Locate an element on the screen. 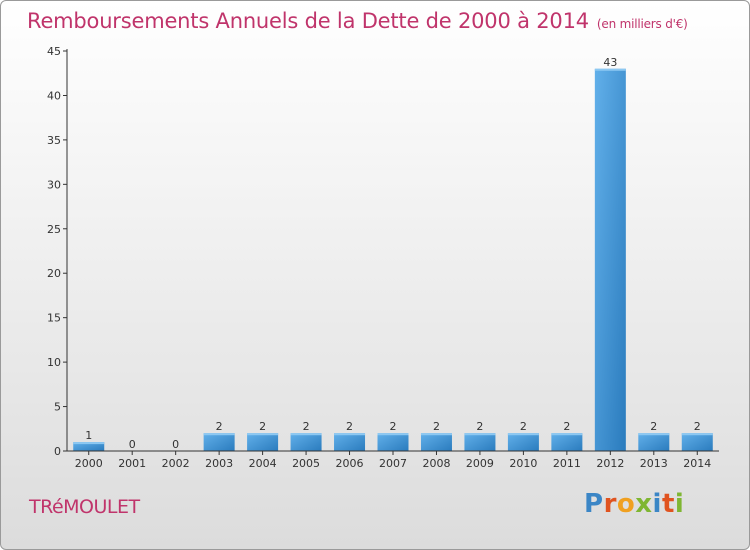  x-tick-label: 2011 is located at coordinates (567, 463).